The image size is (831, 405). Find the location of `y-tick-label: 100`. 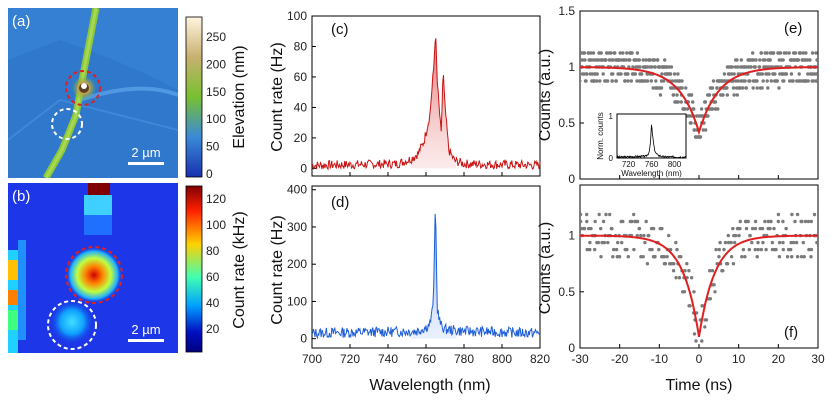

y-tick-label: 100 is located at coordinates (297, 16).